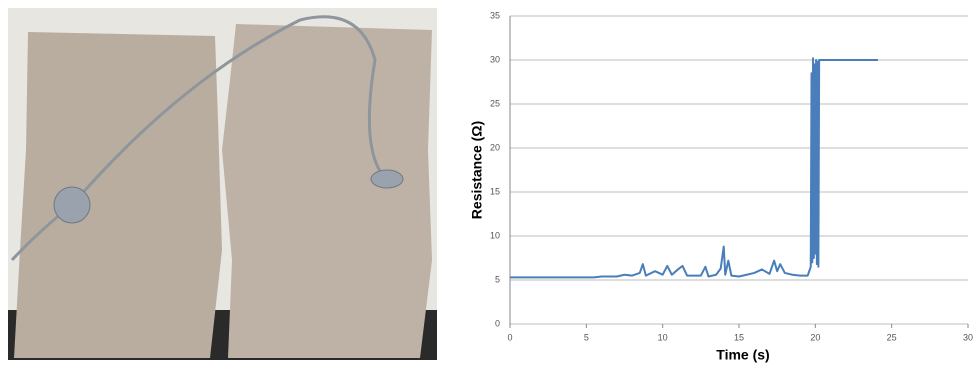  Describe the element at coordinates (495, 235) in the screenshot. I see `y-tick-label: 10` at that location.